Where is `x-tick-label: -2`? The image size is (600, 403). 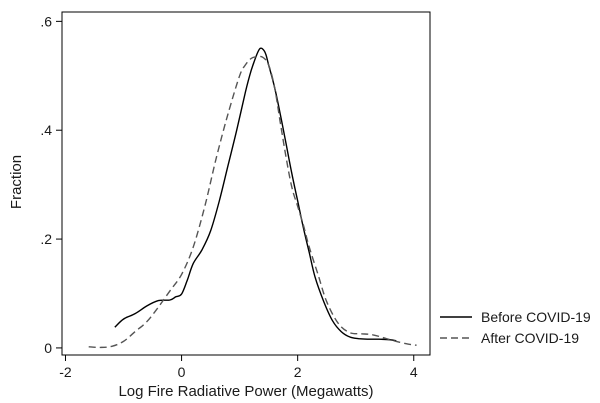
x-tick-label: -2 is located at coordinates (65, 372).